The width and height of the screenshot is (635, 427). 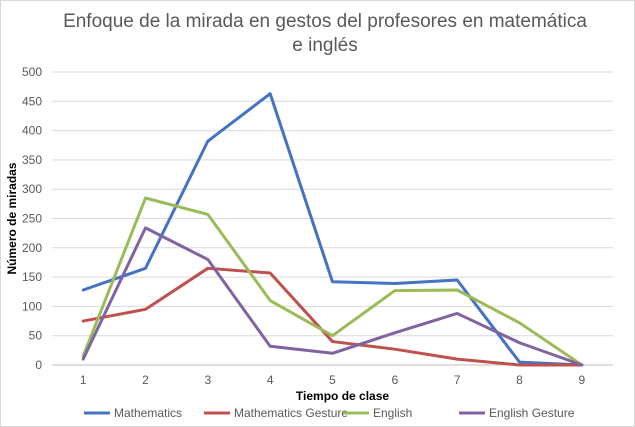 I want to click on y-tick-label-250: 250, so click(x=32, y=219).